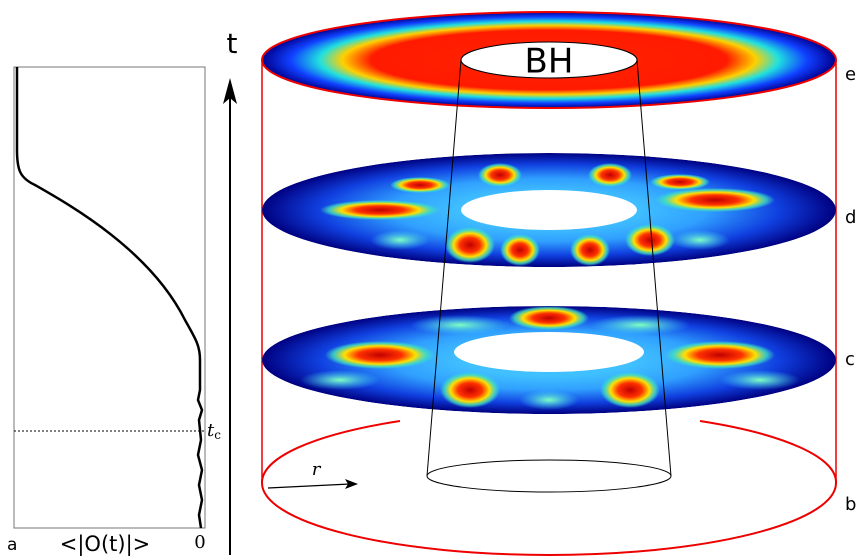 This screenshot has height=558, width=862. Describe the element at coordinates (199, 542) in the screenshot. I see `zero-label: 0` at that location.